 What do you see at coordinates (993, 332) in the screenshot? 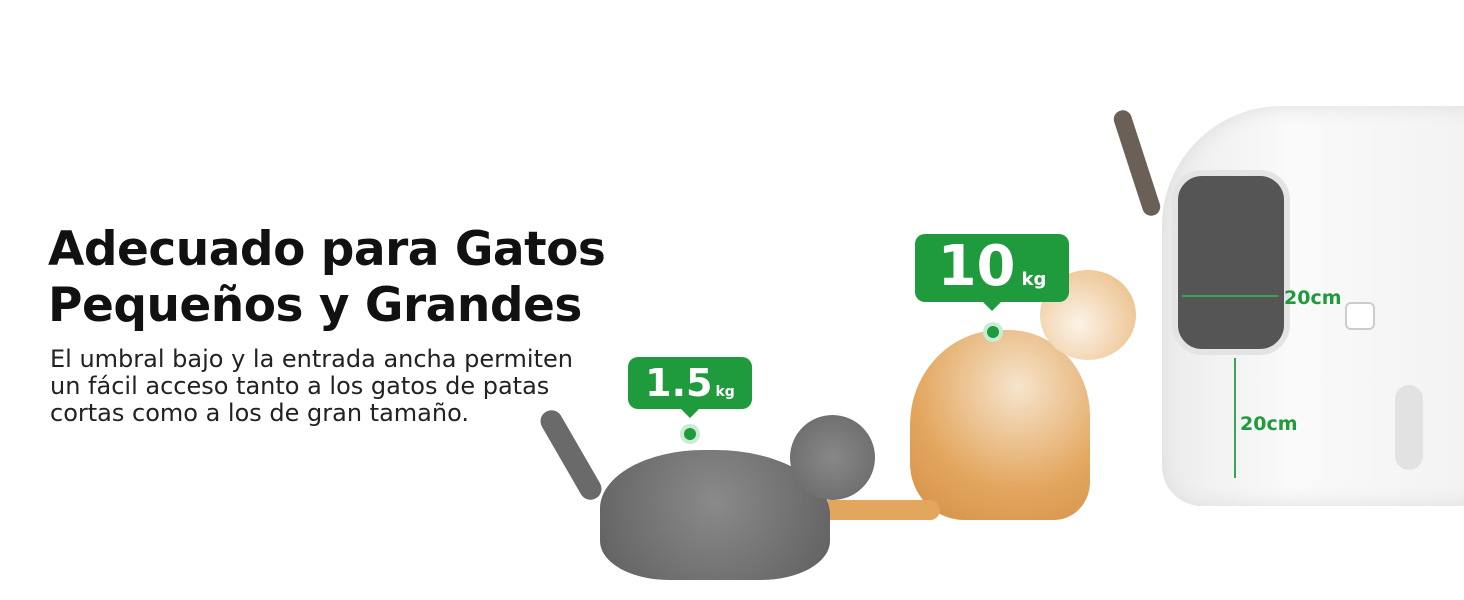
I see `large-cat-marker-dot` at bounding box center [993, 332].